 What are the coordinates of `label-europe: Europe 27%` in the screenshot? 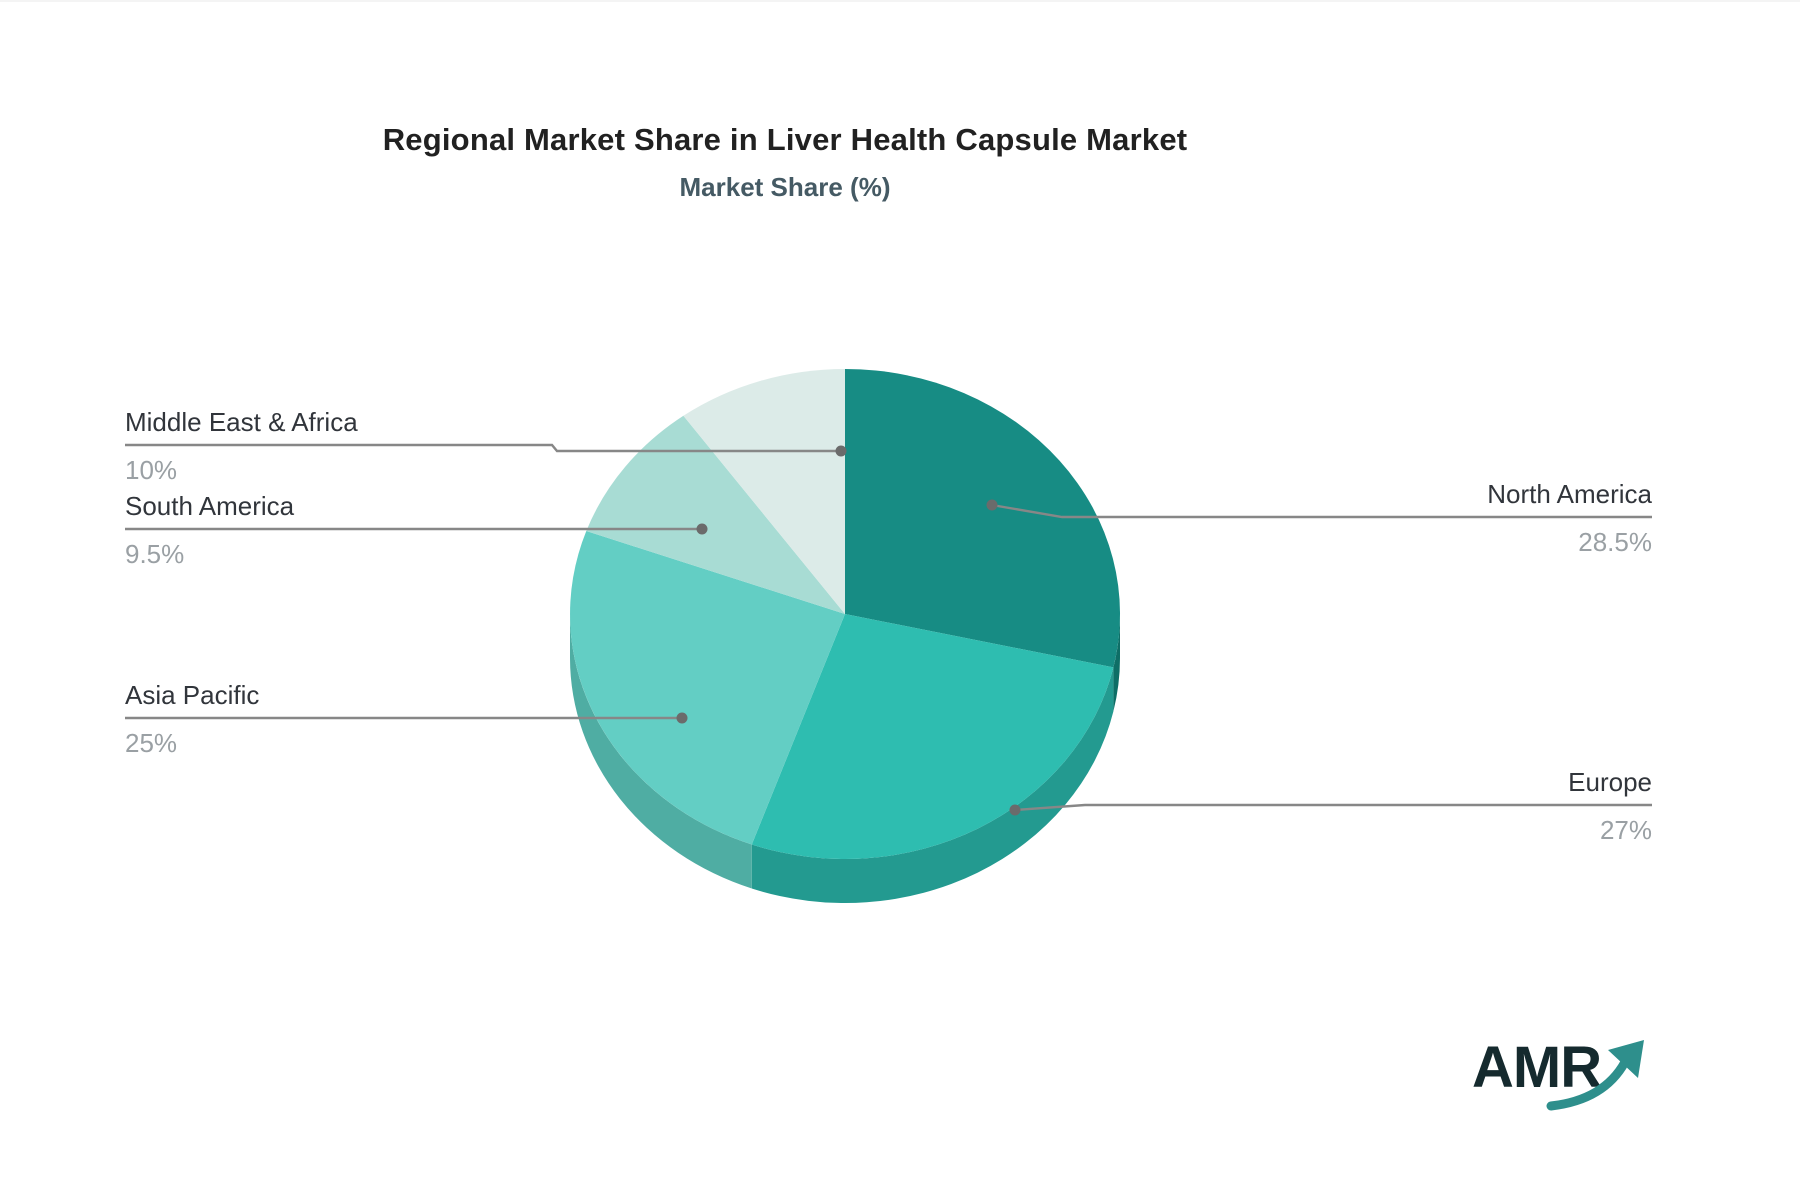 It's located at (1610, 806).